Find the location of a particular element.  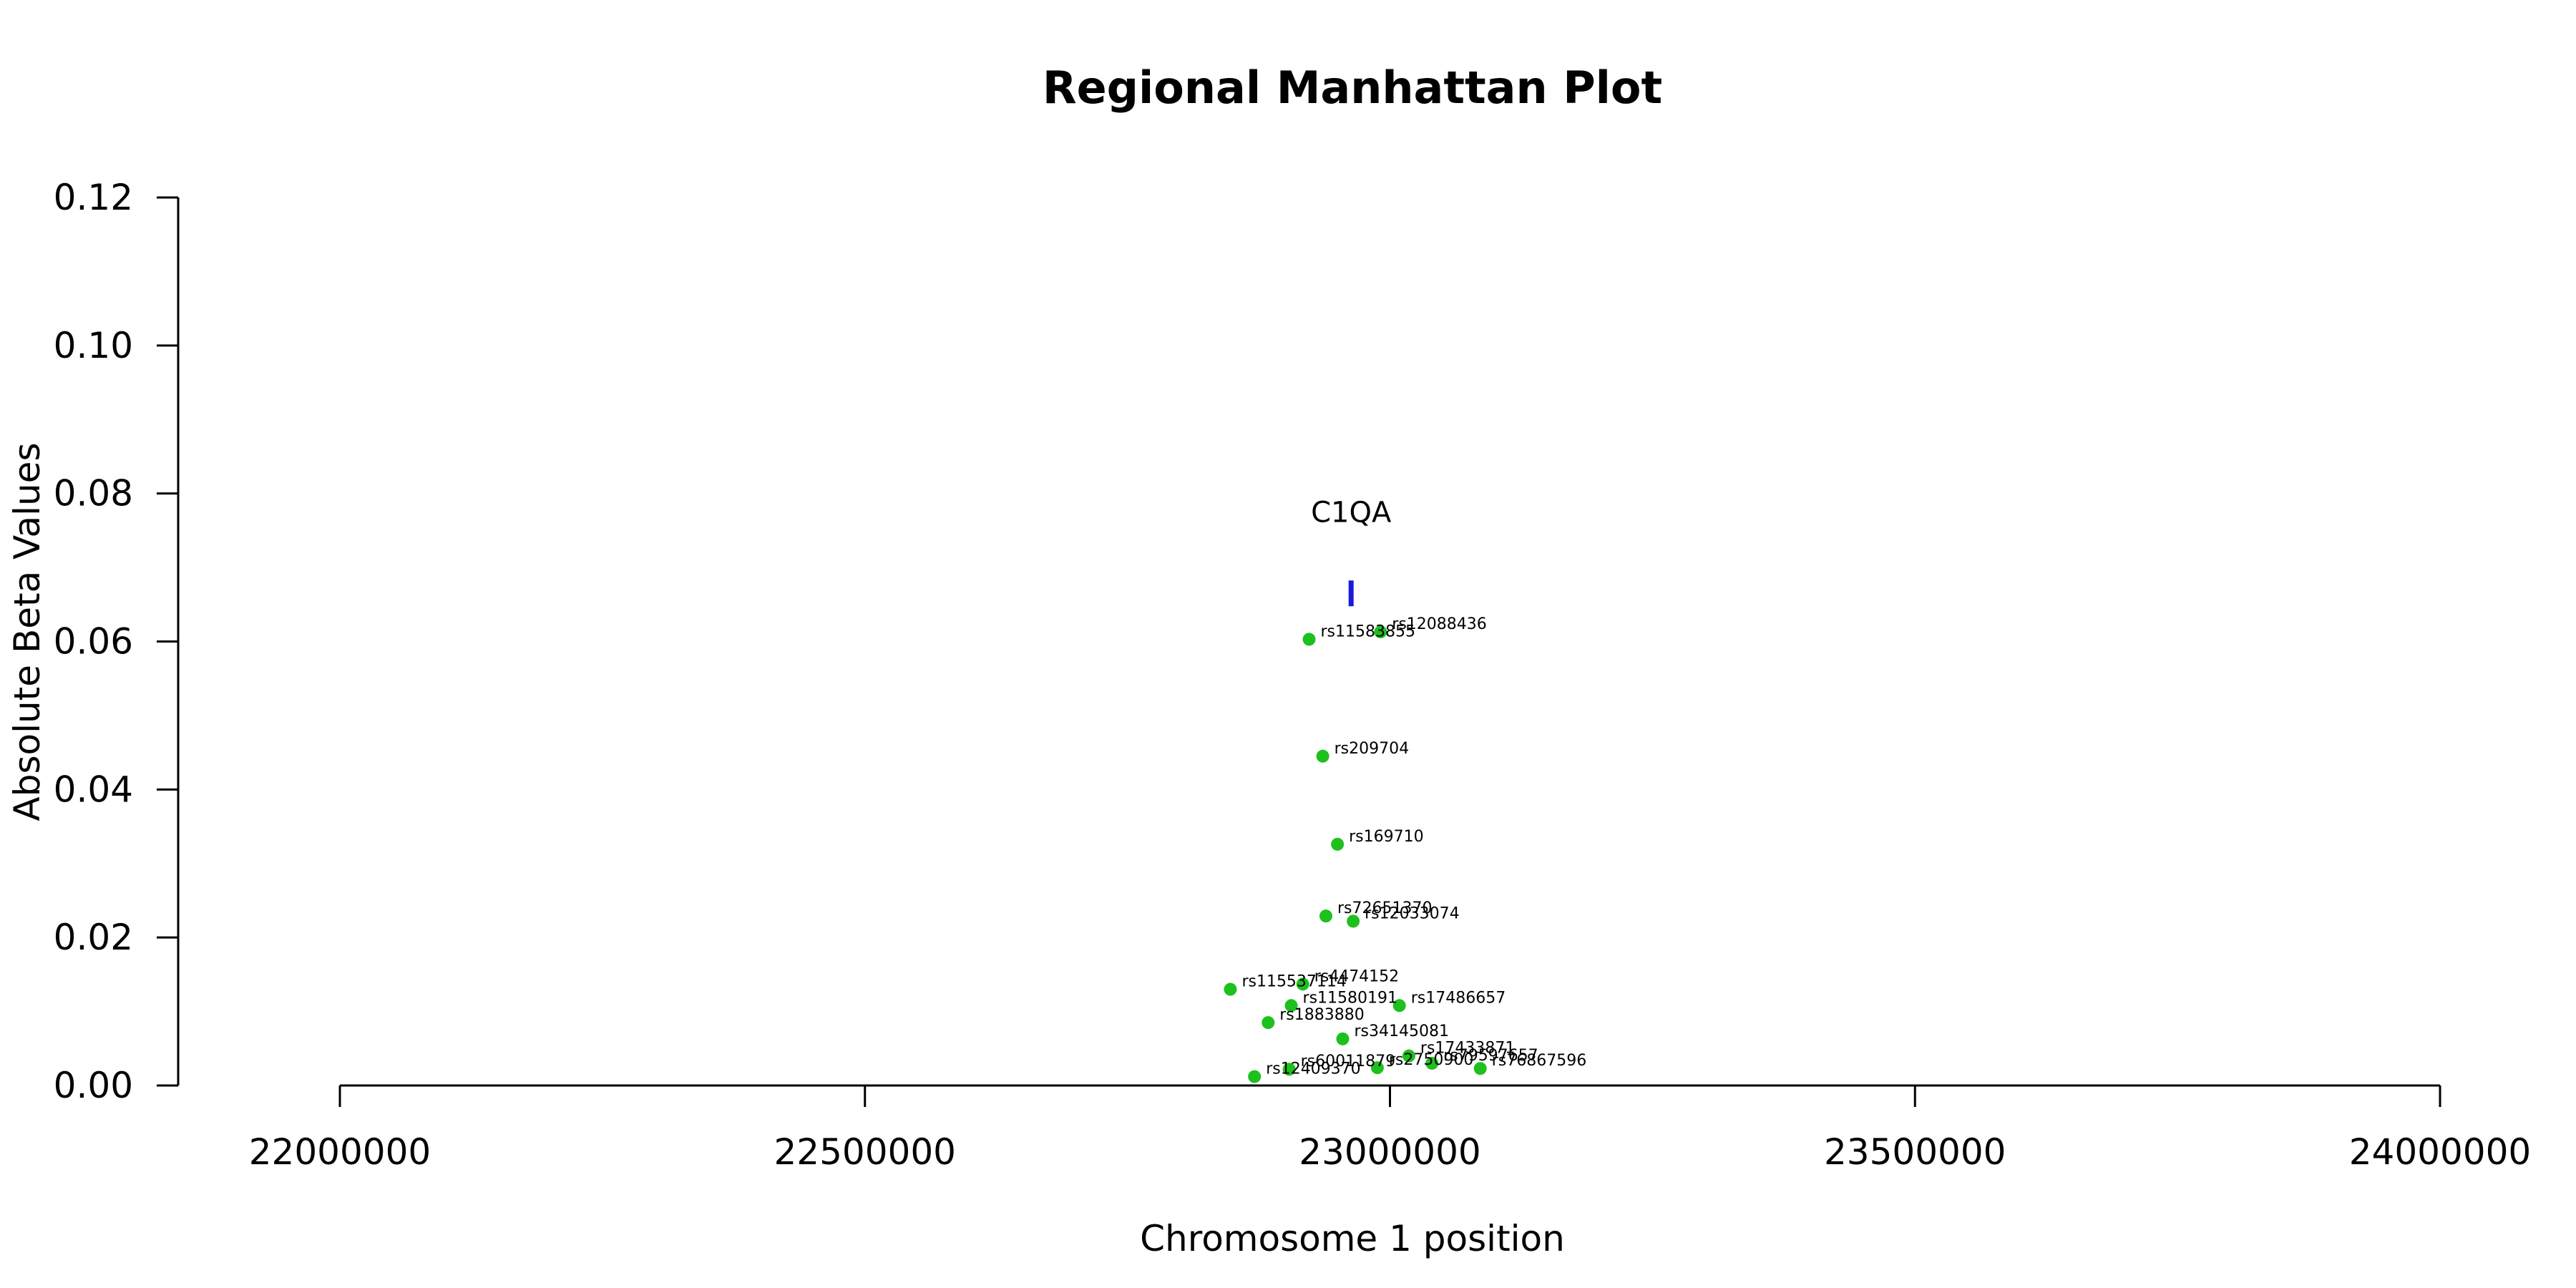

snp-label: rs12409370 is located at coordinates (1313, 1069).